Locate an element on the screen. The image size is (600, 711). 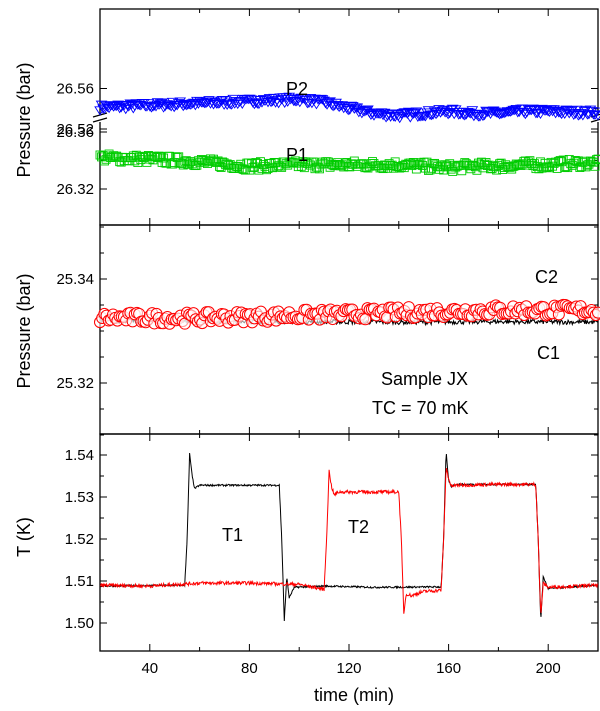
y-tick-label: 1.52 is located at coordinates (79, 539).